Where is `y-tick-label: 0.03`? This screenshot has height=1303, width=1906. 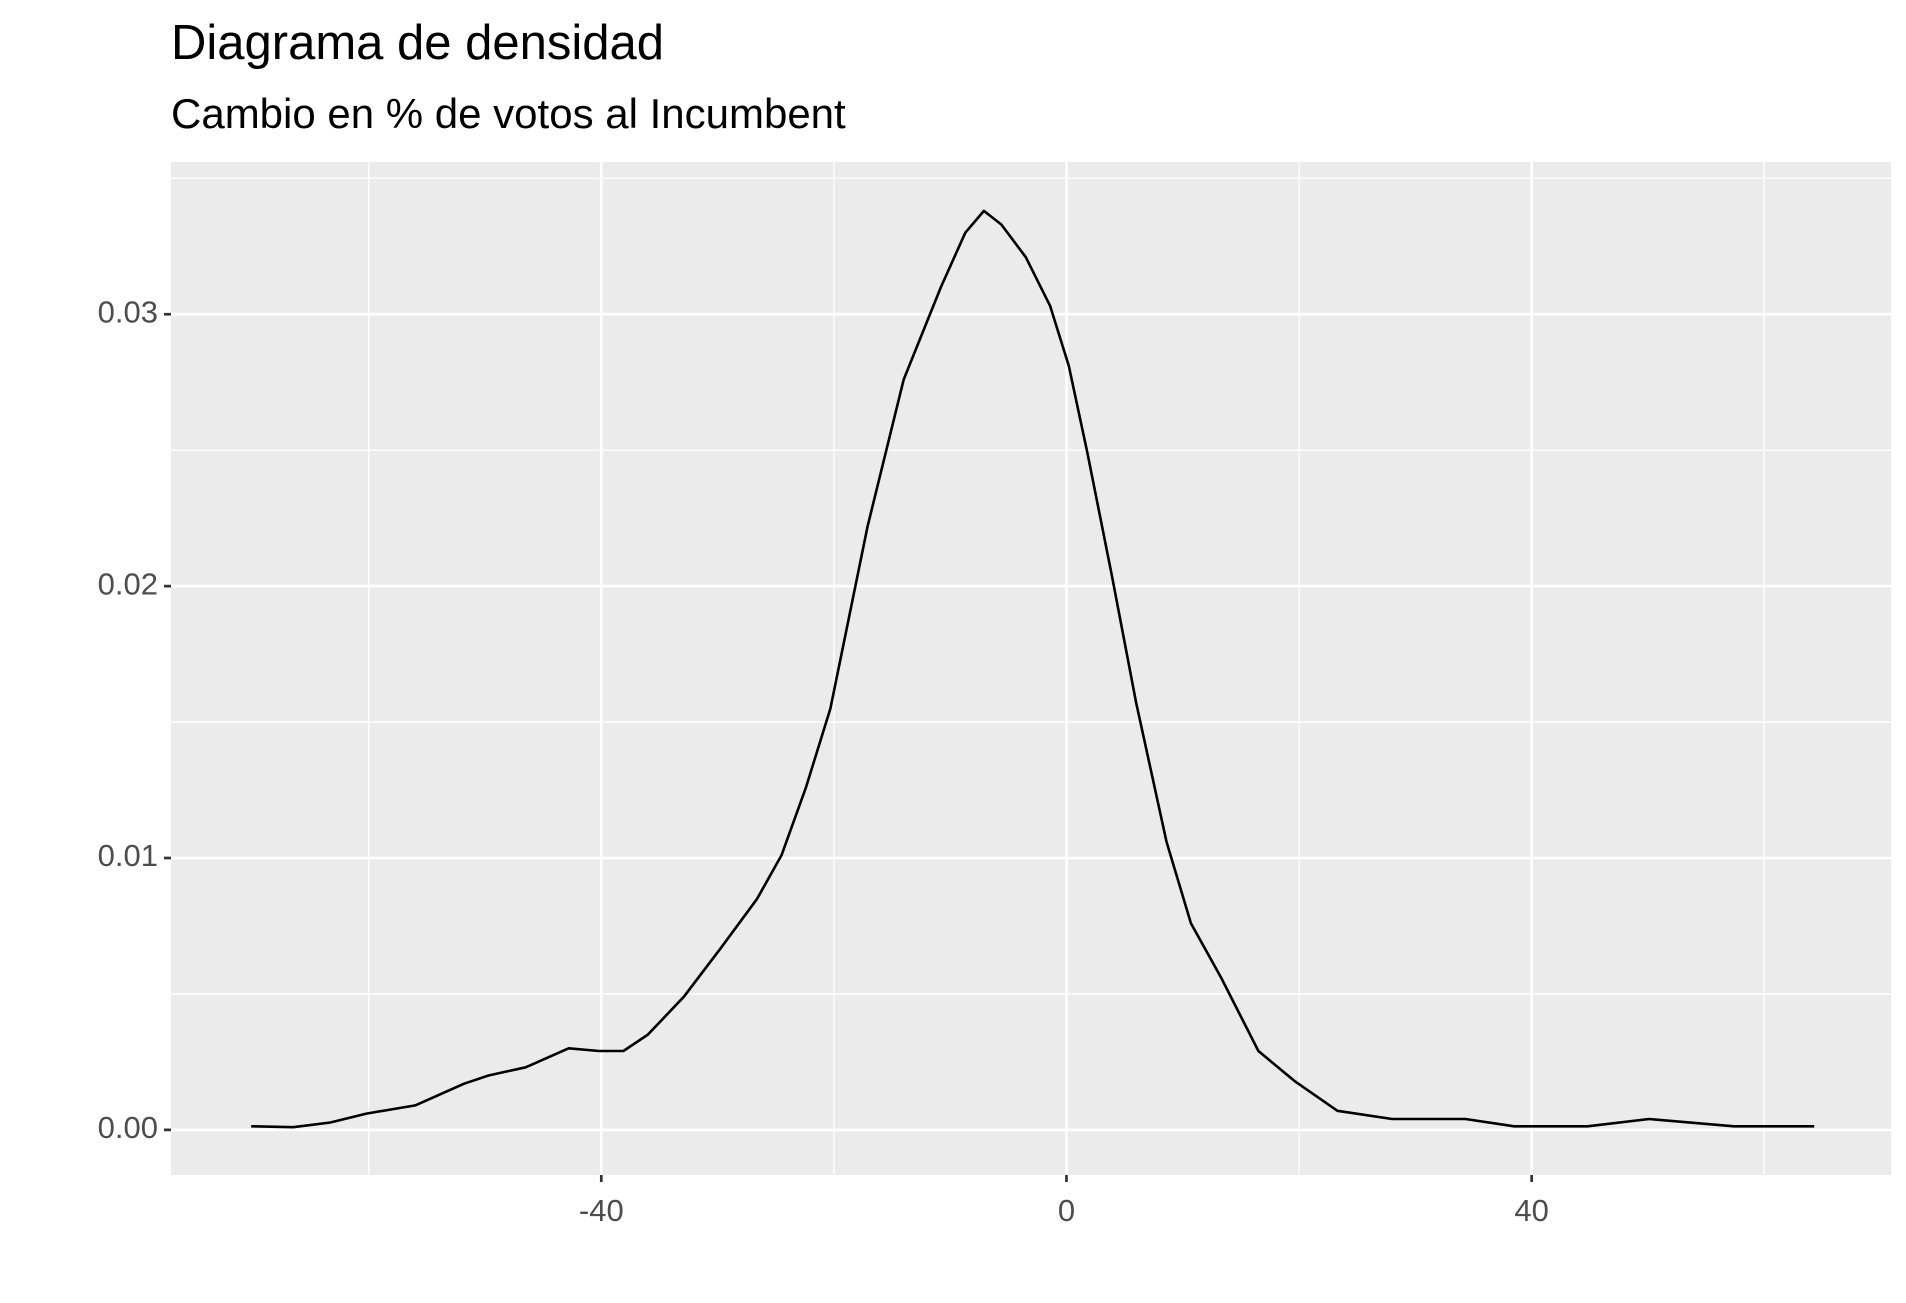 y-tick-label: 0.03 is located at coordinates (128, 311).